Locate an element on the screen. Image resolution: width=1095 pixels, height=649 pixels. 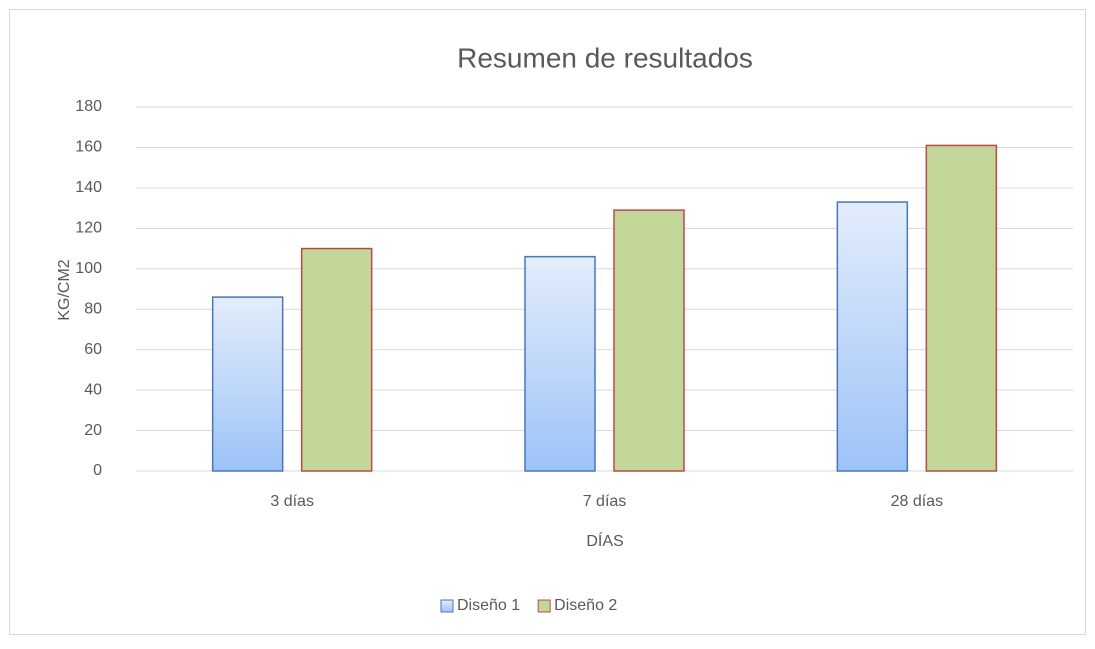
legend-label: Diseño 2 is located at coordinates (585, 605).